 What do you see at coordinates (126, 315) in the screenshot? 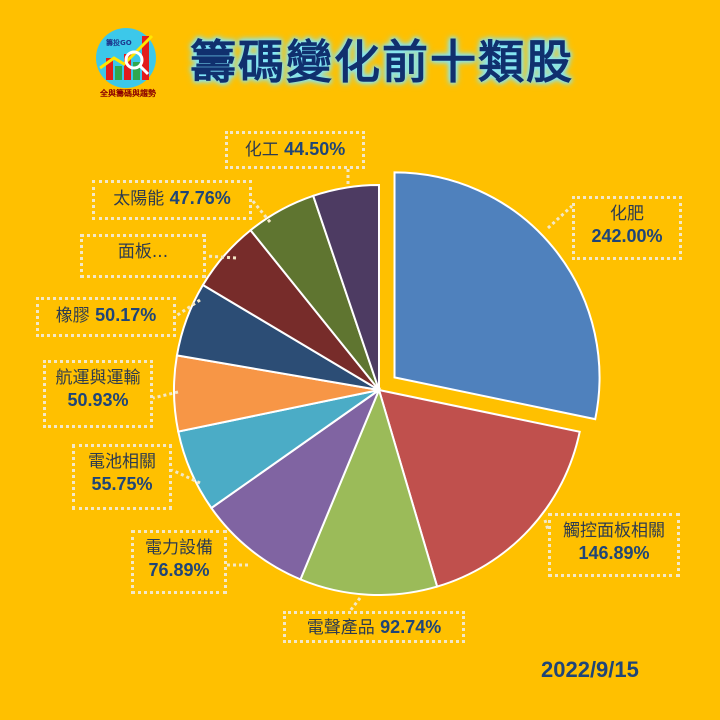
I see `label-value: 50.17%` at bounding box center [126, 315].